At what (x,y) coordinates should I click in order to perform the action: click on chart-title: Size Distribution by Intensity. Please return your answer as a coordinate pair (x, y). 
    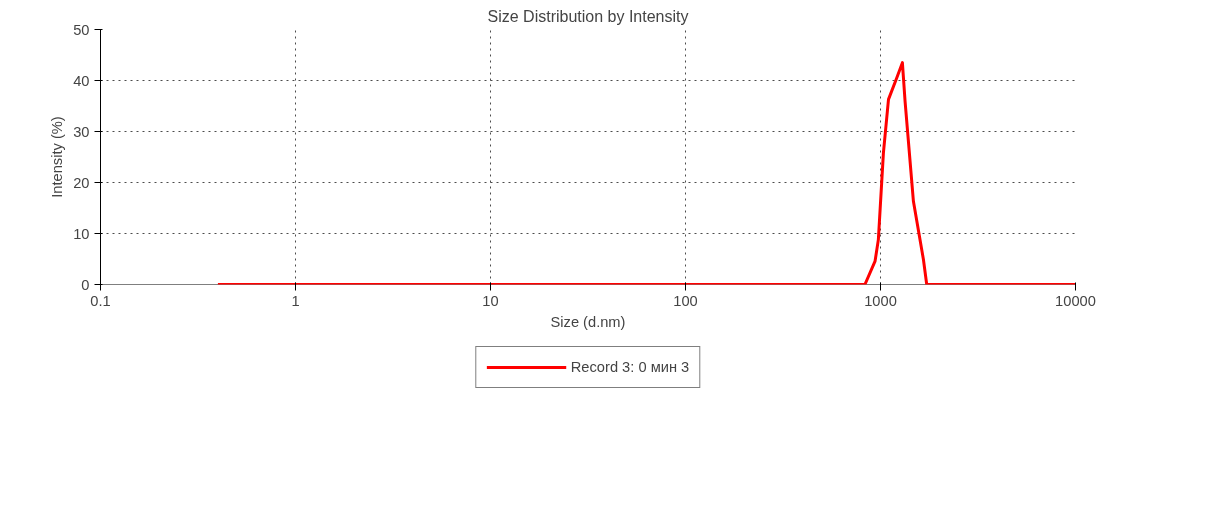
    Looking at the image, I should click on (588, 16).